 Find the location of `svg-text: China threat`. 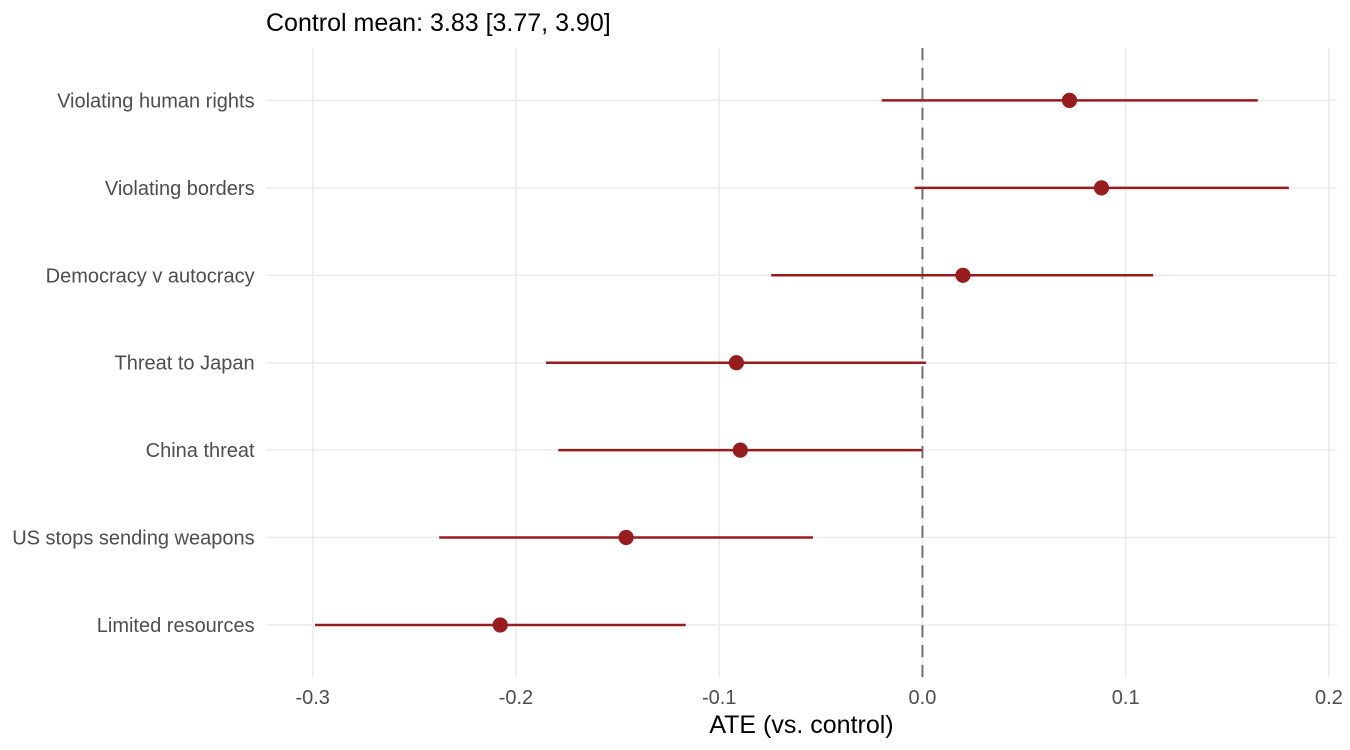

svg-text: China threat is located at coordinates (200, 451).